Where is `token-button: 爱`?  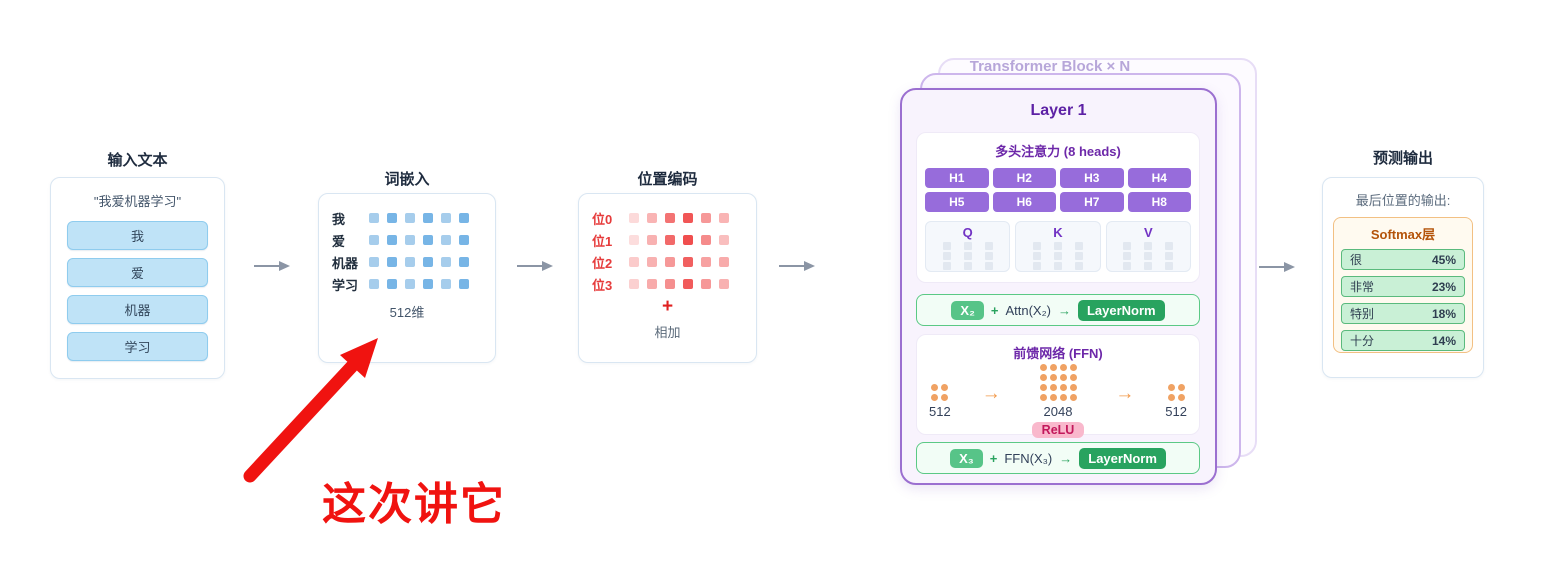
token-button: 爱 is located at coordinates (137, 272).